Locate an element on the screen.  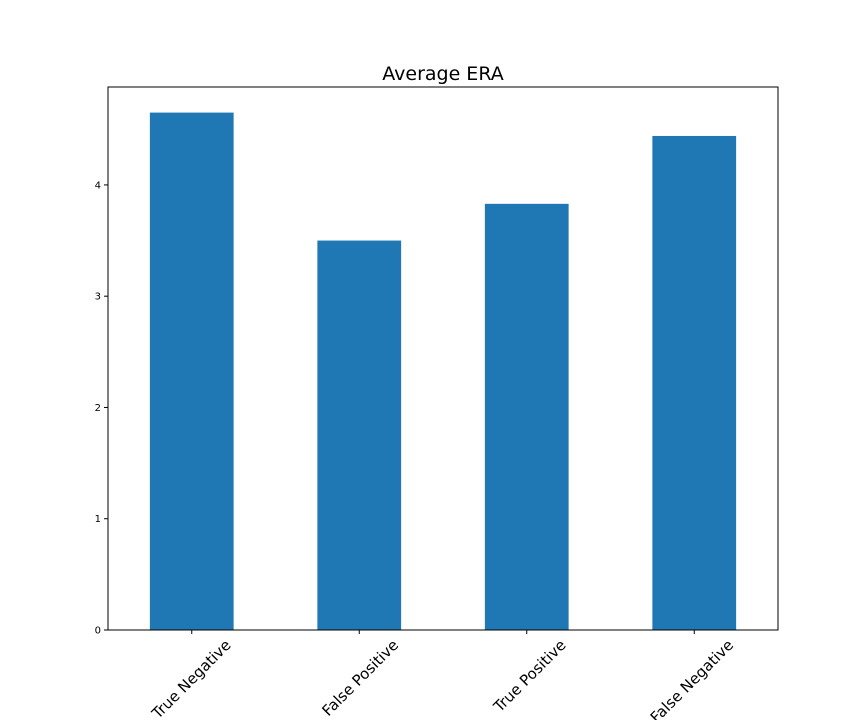
y-tick-label: 4 is located at coordinates (98, 185).